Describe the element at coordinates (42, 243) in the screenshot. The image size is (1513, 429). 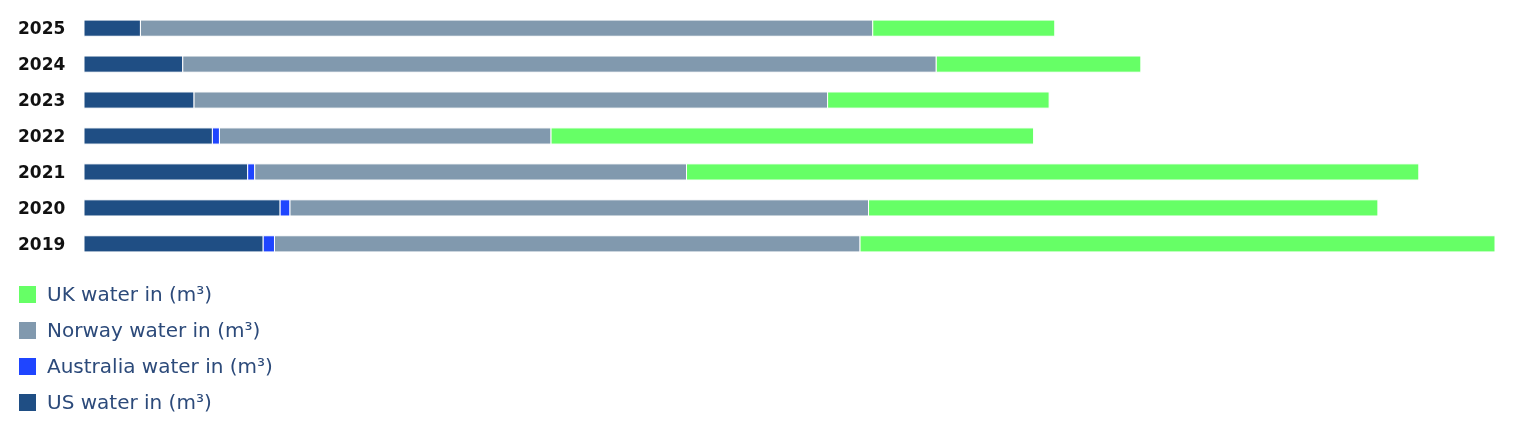
I see `y-tick-label: 2019` at that location.